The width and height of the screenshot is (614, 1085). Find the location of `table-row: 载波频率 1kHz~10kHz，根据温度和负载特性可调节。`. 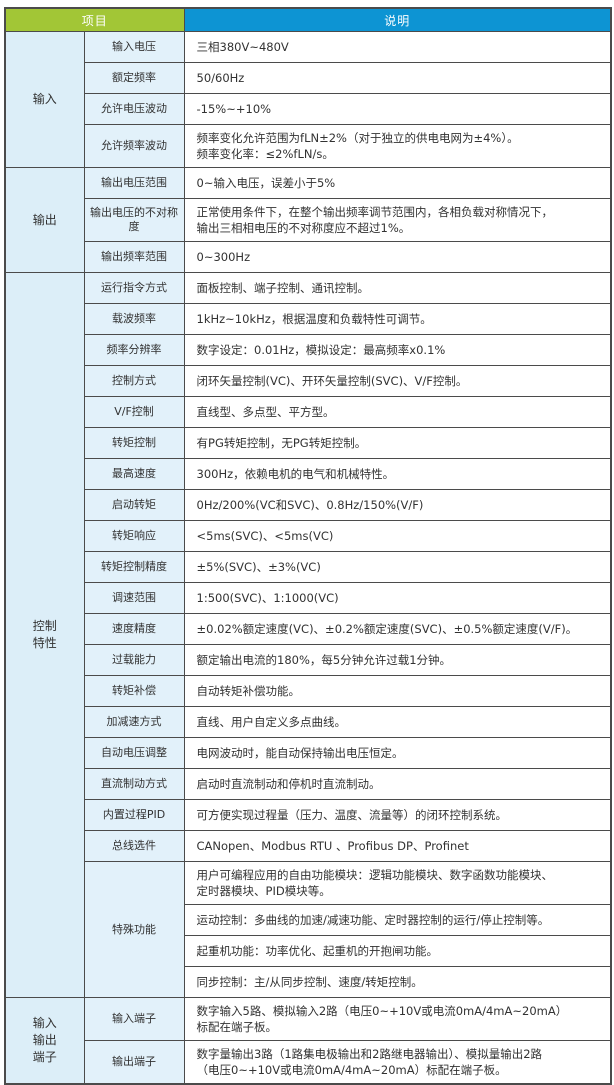

table-row: 载波频率 1kHz~10kHz，根据温度和负载特性可调节。 is located at coordinates (308, 319).